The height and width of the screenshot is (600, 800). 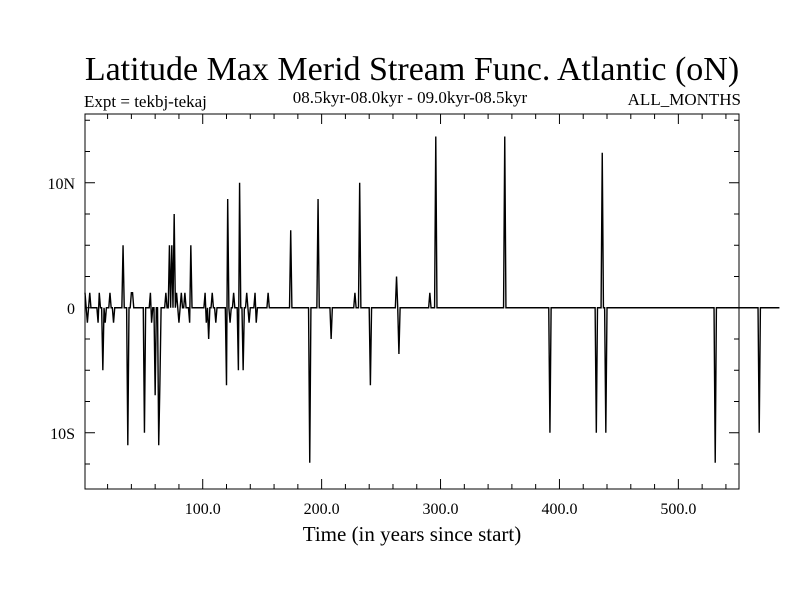 What do you see at coordinates (145, 101) in the screenshot?
I see `experiment-label: Expt = tekbj-tekaj` at bounding box center [145, 101].